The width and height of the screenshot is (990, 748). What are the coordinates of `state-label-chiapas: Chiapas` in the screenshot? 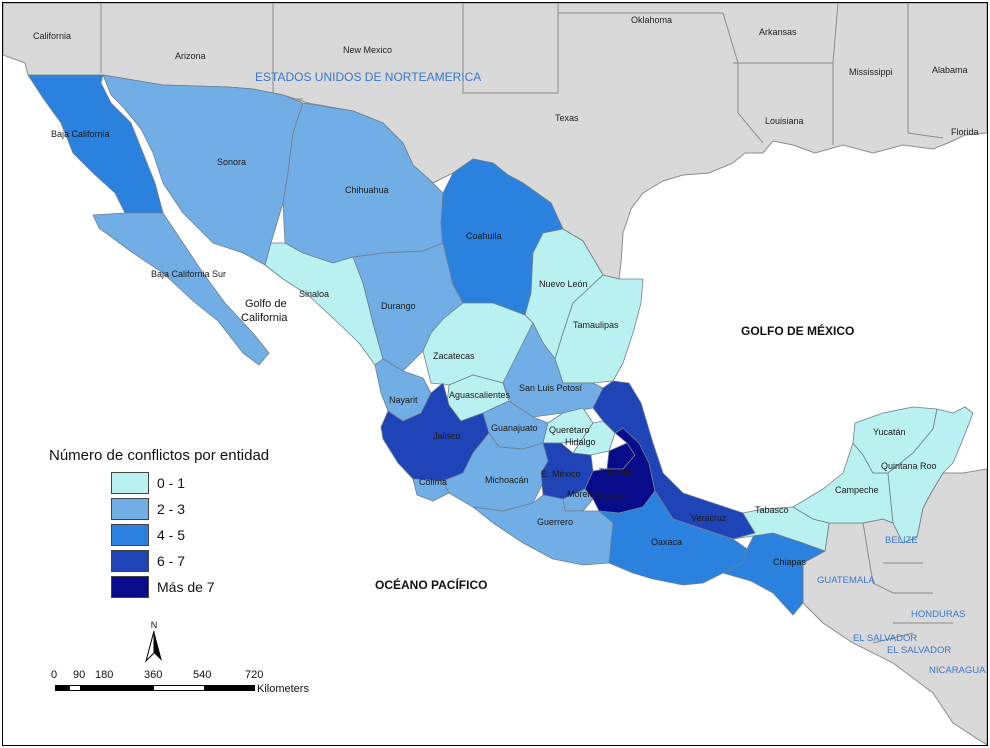 It's located at (790, 562).